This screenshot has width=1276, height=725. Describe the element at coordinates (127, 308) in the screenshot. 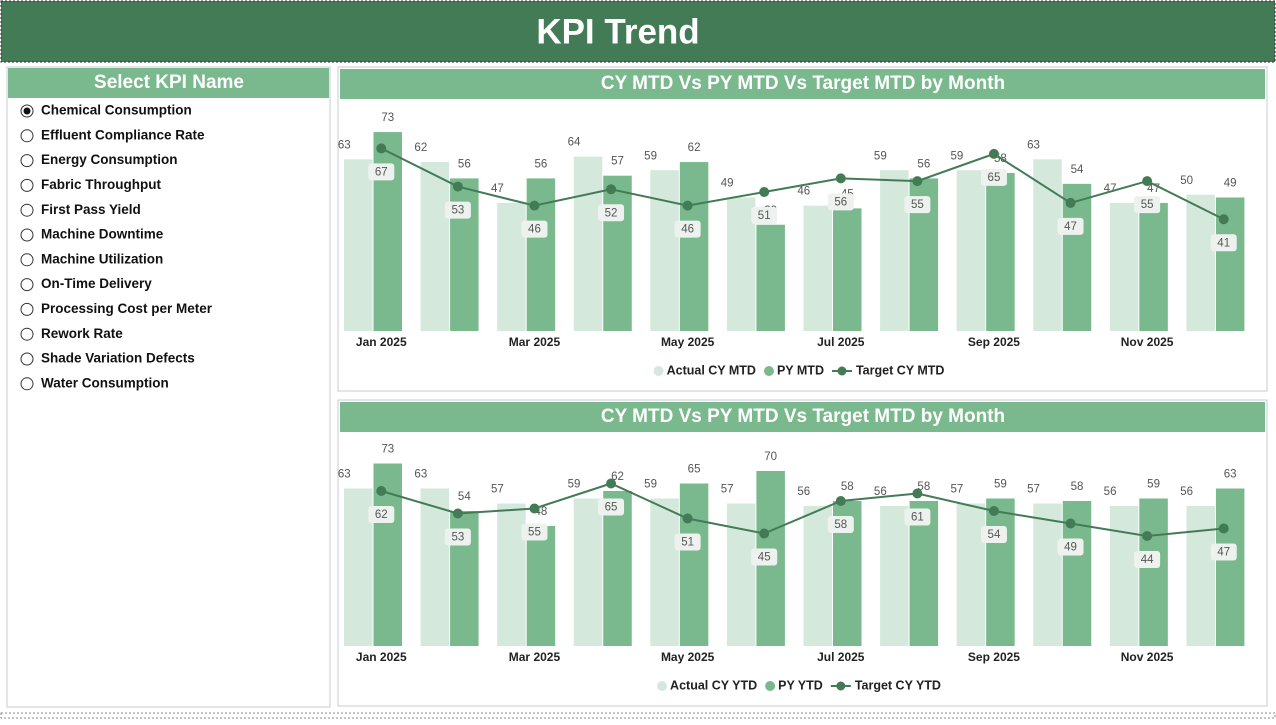

I see `slicer-option-label: Processing Cost per Meter` at that location.